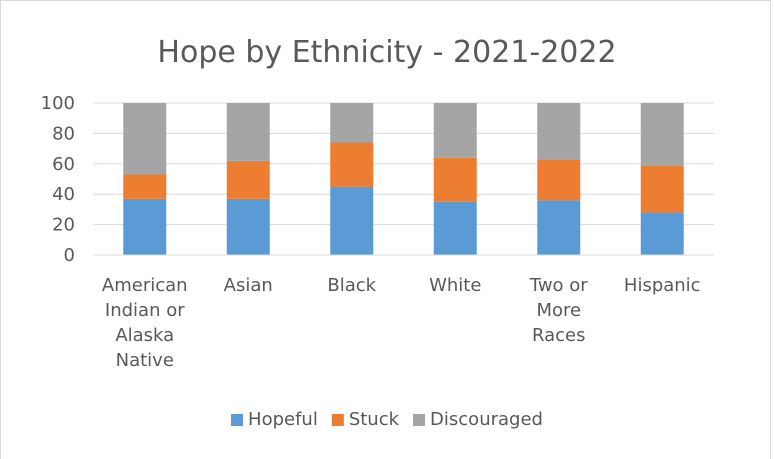 The image size is (774, 459). What do you see at coordinates (283, 419) in the screenshot?
I see `legend-label: Hopeful` at bounding box center [283, 419].